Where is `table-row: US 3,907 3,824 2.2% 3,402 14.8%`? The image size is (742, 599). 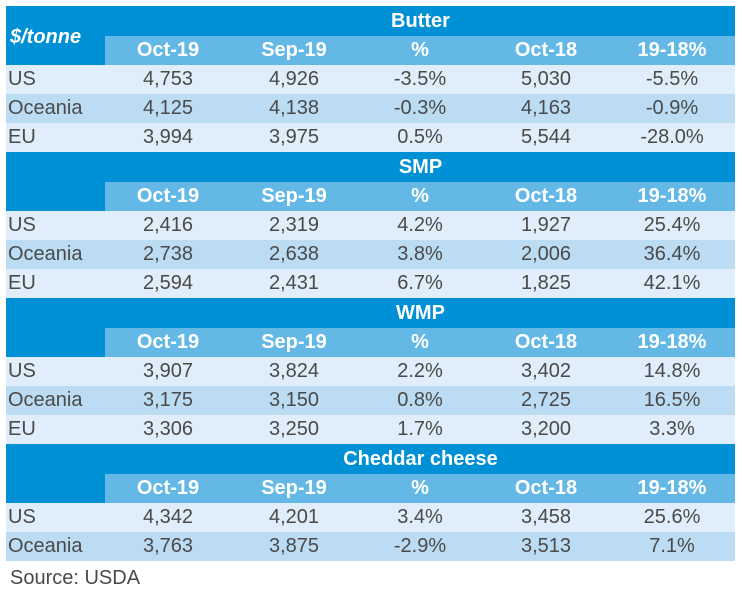
table-row: US 3,907 3,824 2.2% 3,402 14.8% is located at coordinates (370, 371).